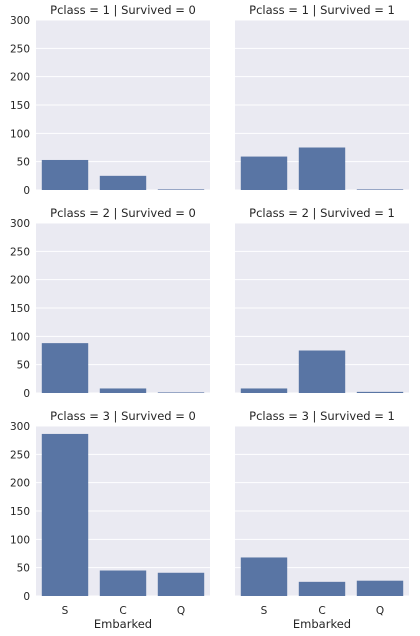 This screenshot has height=636, width=420. Describe the element at coordinates (26, 597) in the screenshot. I see `y-tick-label-0-row-3: 0` at that location.